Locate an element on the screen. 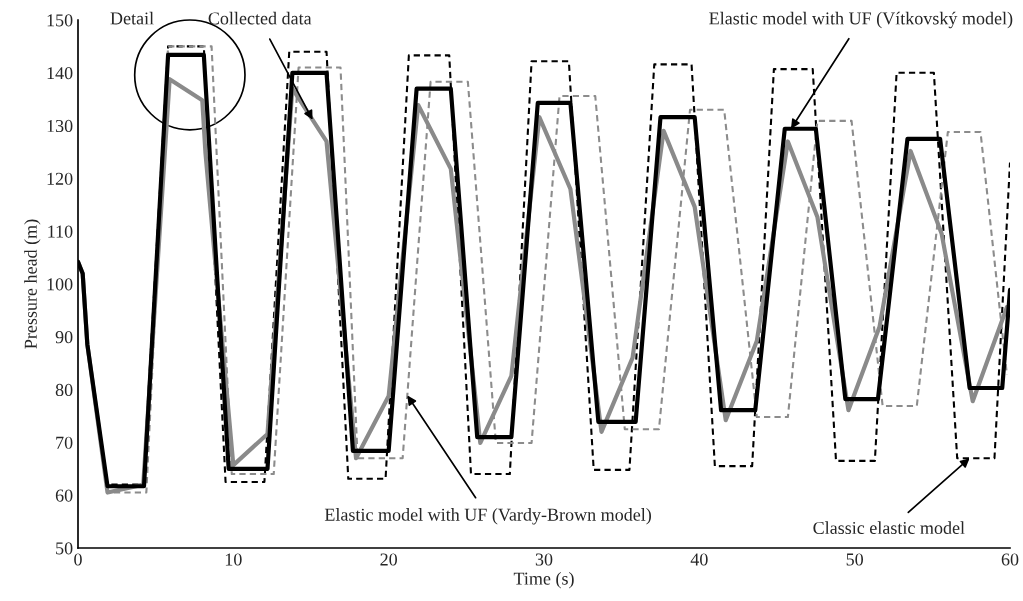 This screenshot has height=601, width=1023. y-tick-label: 110 is located at coordinates (60, 231).